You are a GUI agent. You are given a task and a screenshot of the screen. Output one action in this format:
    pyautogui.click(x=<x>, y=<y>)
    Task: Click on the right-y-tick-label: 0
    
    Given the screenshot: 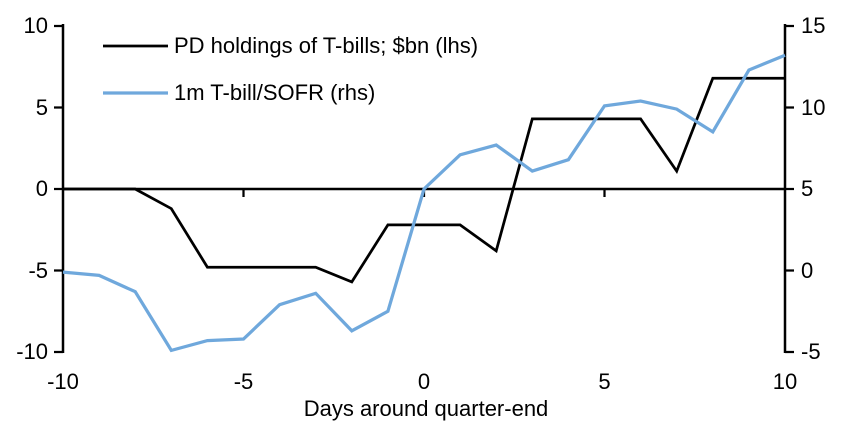 What is the action you would take?
    pyautogui.click(x=807, y=270)
    